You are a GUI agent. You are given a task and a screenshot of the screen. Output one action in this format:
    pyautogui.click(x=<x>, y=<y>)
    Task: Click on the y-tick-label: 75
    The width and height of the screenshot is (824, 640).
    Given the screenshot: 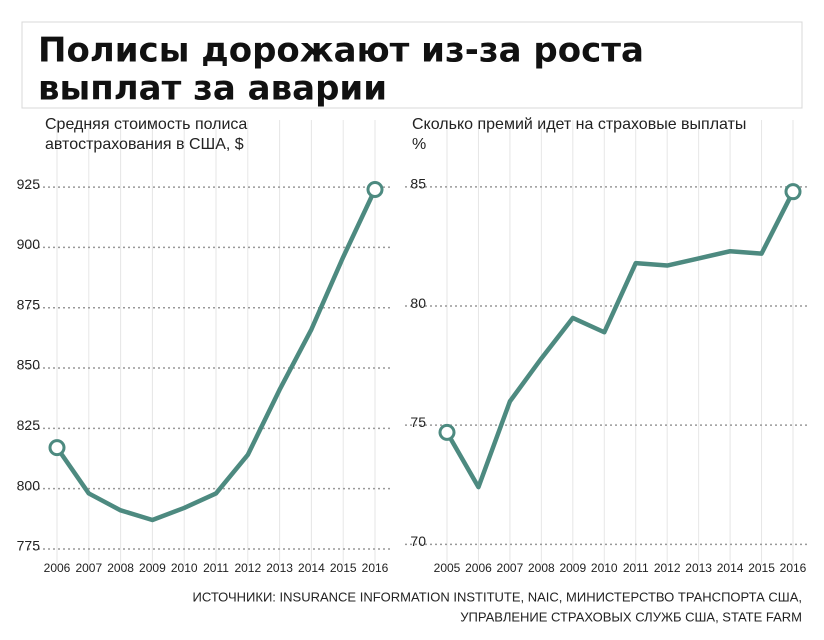 What is the action you would take?
    pyautogui.click(x=418, y=422)
    